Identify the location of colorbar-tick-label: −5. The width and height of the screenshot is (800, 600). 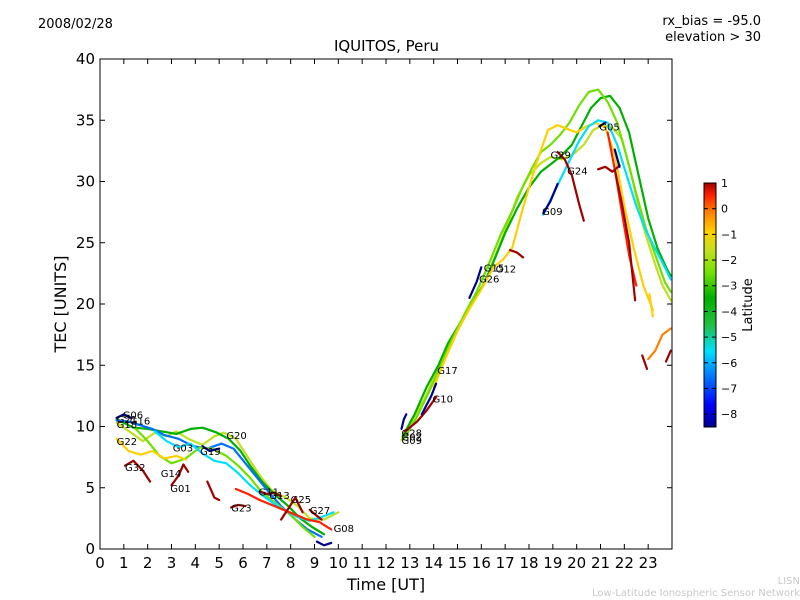
(729, 337).